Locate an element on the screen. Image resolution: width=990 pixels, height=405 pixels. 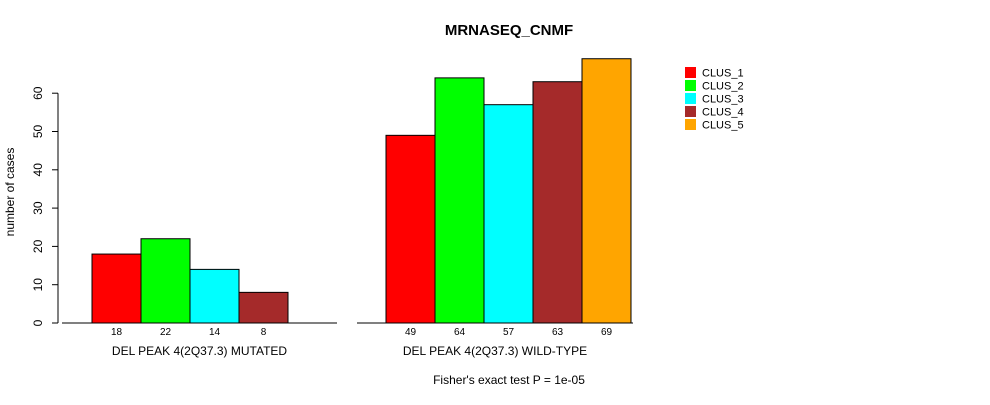
y-tick-label: 10 is located at coordinates (38, 285).